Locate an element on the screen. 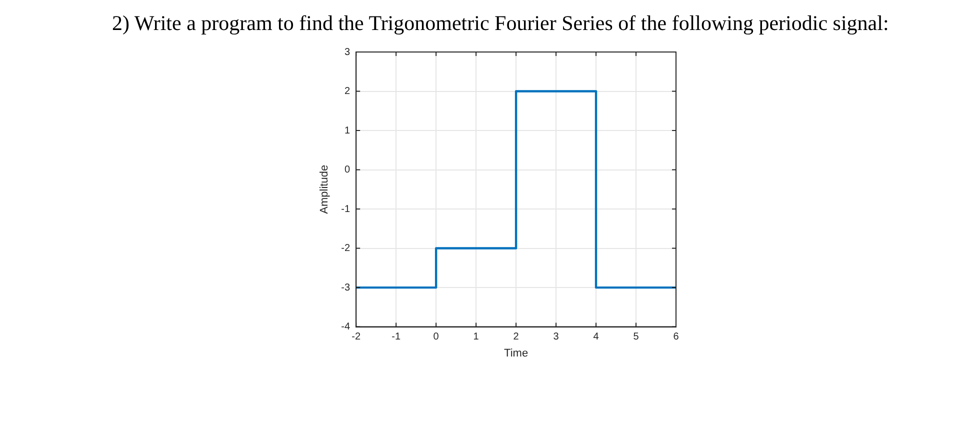 The image size is (975, 423). y-tick-label: 1 is located at coordinates (347, 130).